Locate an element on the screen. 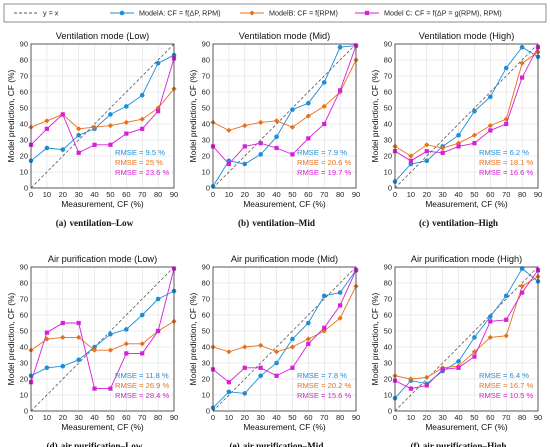 The image size is (550, 447). x-axis-label: Measurement, CF (%) is located at coordinates (466, 427).